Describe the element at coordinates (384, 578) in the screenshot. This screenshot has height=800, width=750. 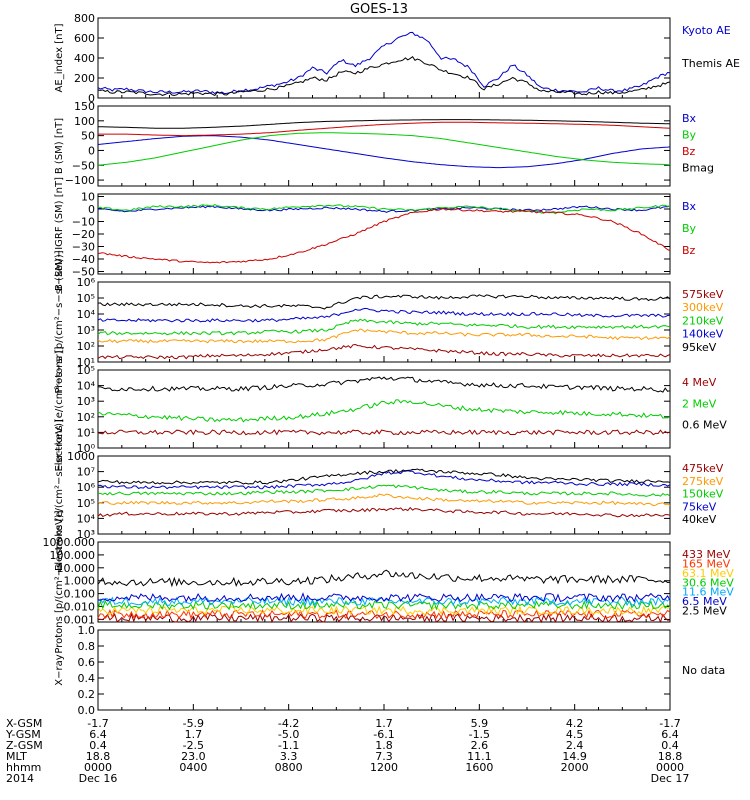
I see `series-line-2-5-mev` at that location.